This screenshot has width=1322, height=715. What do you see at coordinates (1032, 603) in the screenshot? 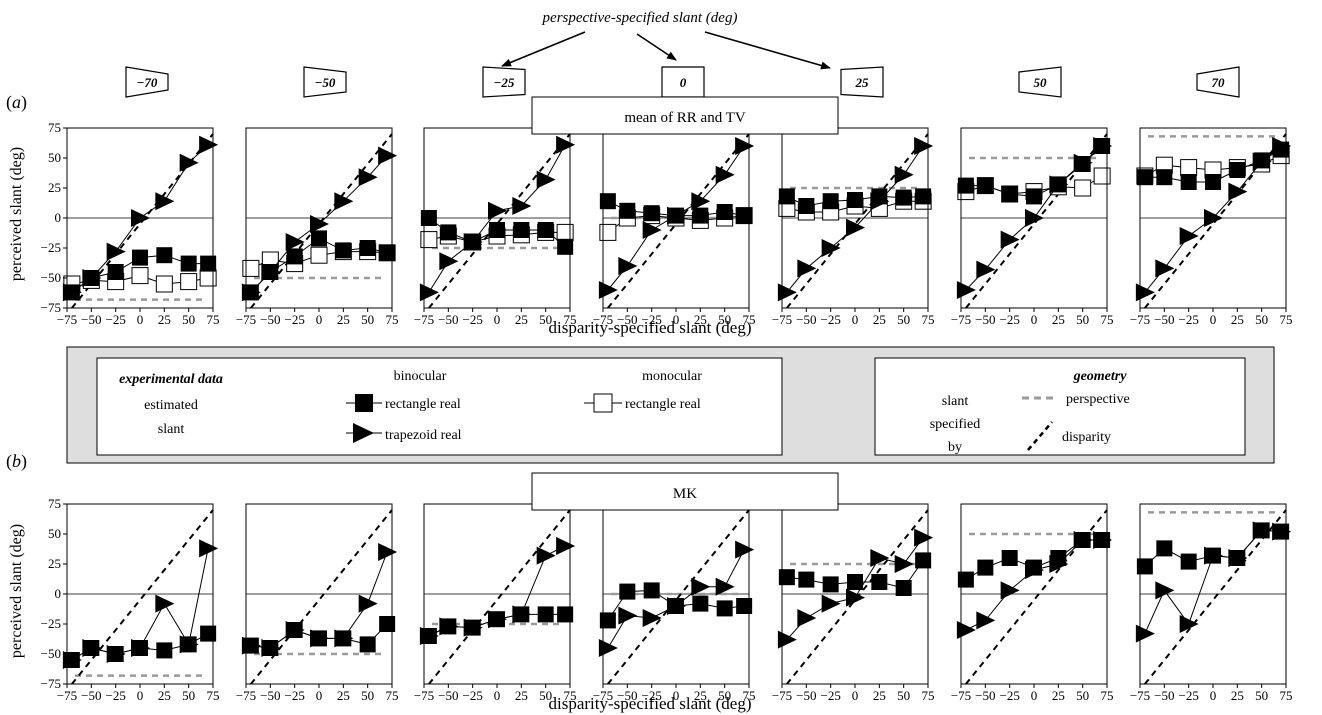
I see `subplot-1-5: −75 −50 −25 0 25 50 75` at bounding box center [1032, 603].